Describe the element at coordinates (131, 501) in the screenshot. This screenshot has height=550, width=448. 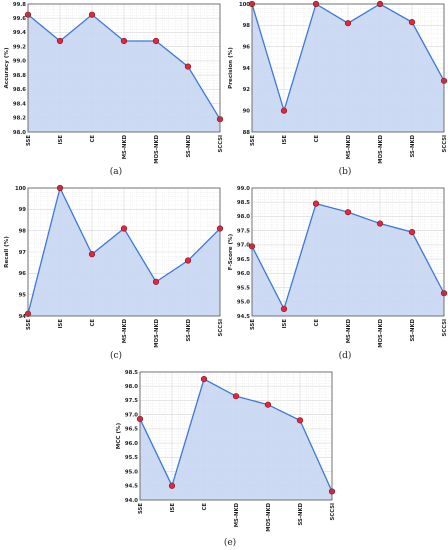
I see `y-tick-label: 94.0` at that location.